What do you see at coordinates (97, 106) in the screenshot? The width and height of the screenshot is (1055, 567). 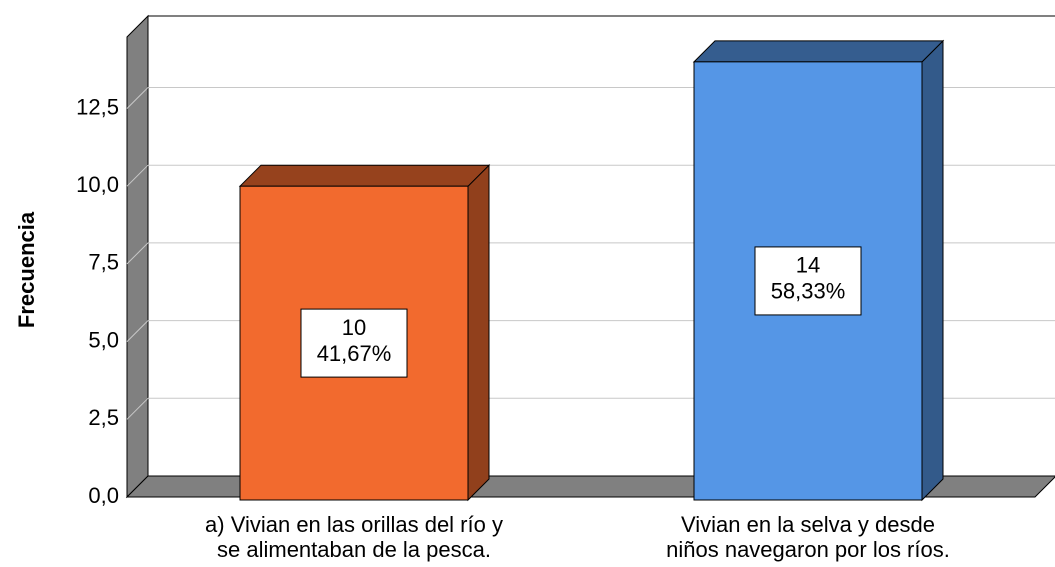 I see `y-tick-label: 12,5` at bounding box center [97, 106].